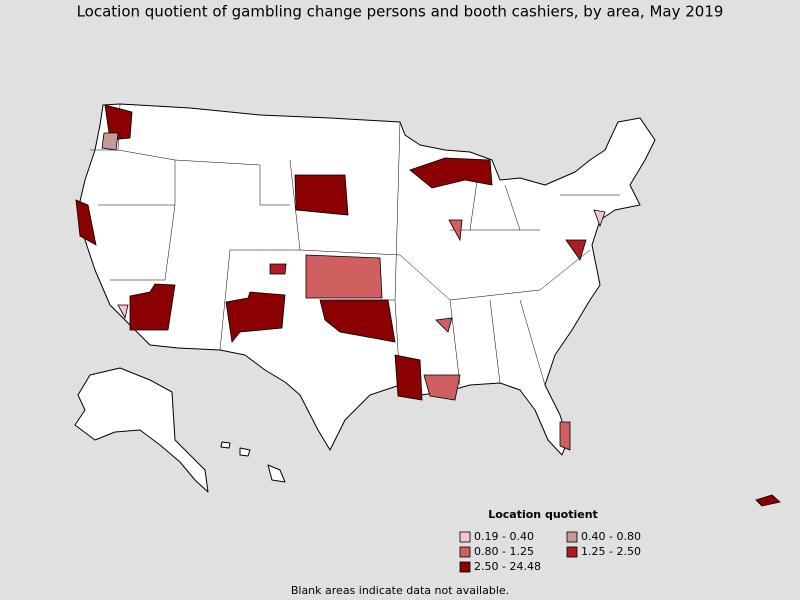  What do you see at coordinates (444, 325) in the screenshot?
I see `area-tennessee` at bounding box center [444, 325].